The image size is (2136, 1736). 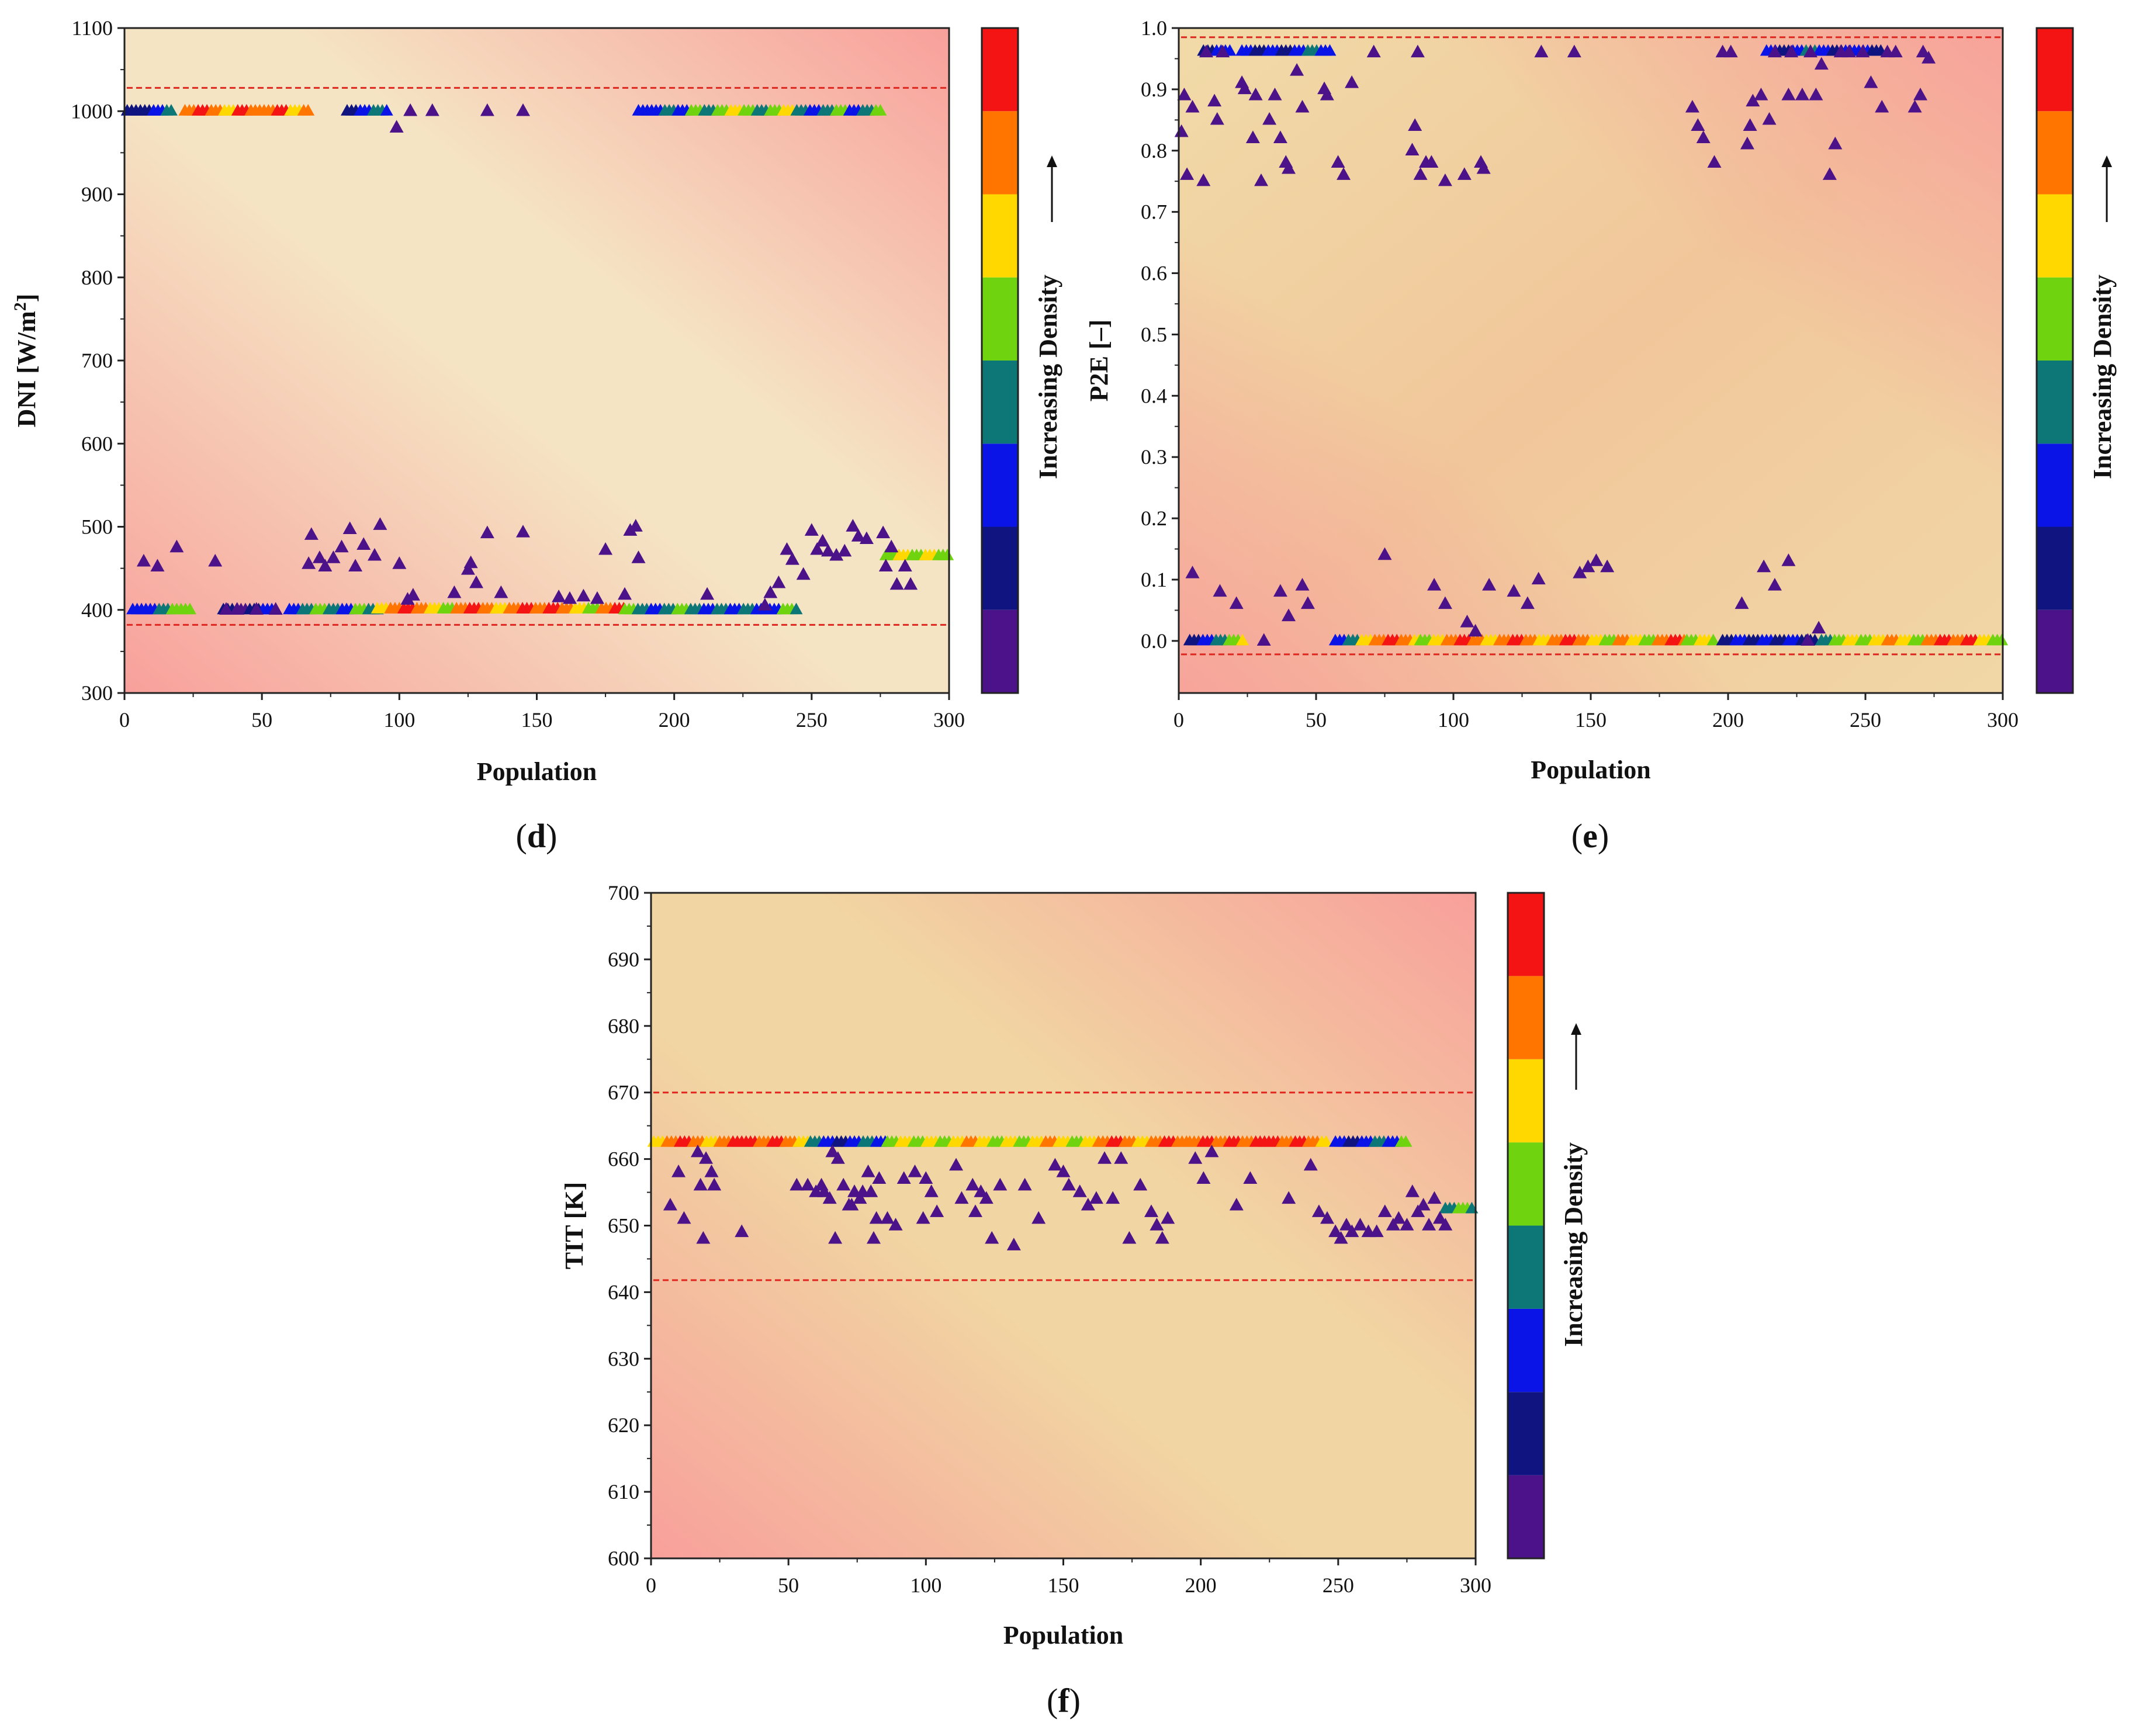 I want to click on y-tick-label: 610, so click(x=623, y=1492).